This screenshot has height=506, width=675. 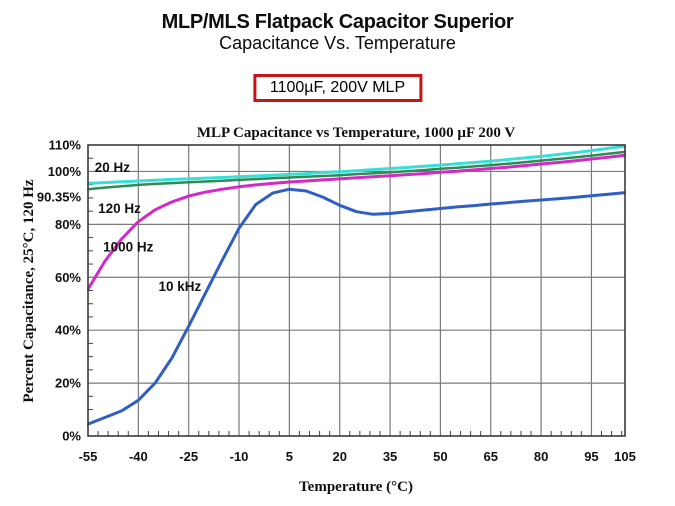 I want to click on callout-label: 1100µF, 200V MLP, so click(x=337, y=87).